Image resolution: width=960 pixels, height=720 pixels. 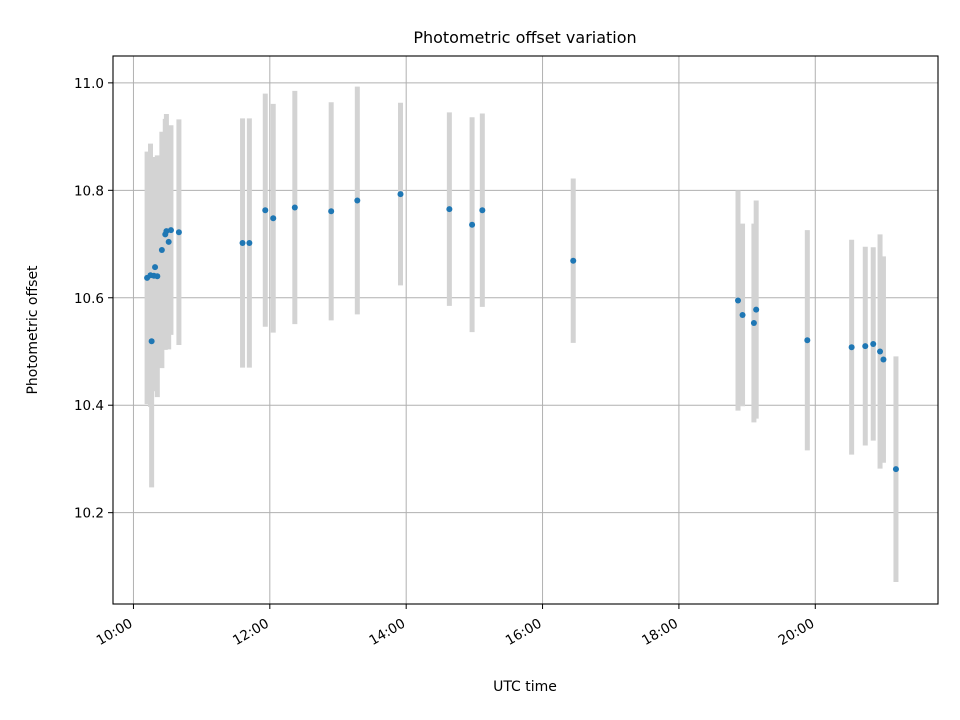 I want to click on y-tick-label: 11.0, so click(x=89, y=84).